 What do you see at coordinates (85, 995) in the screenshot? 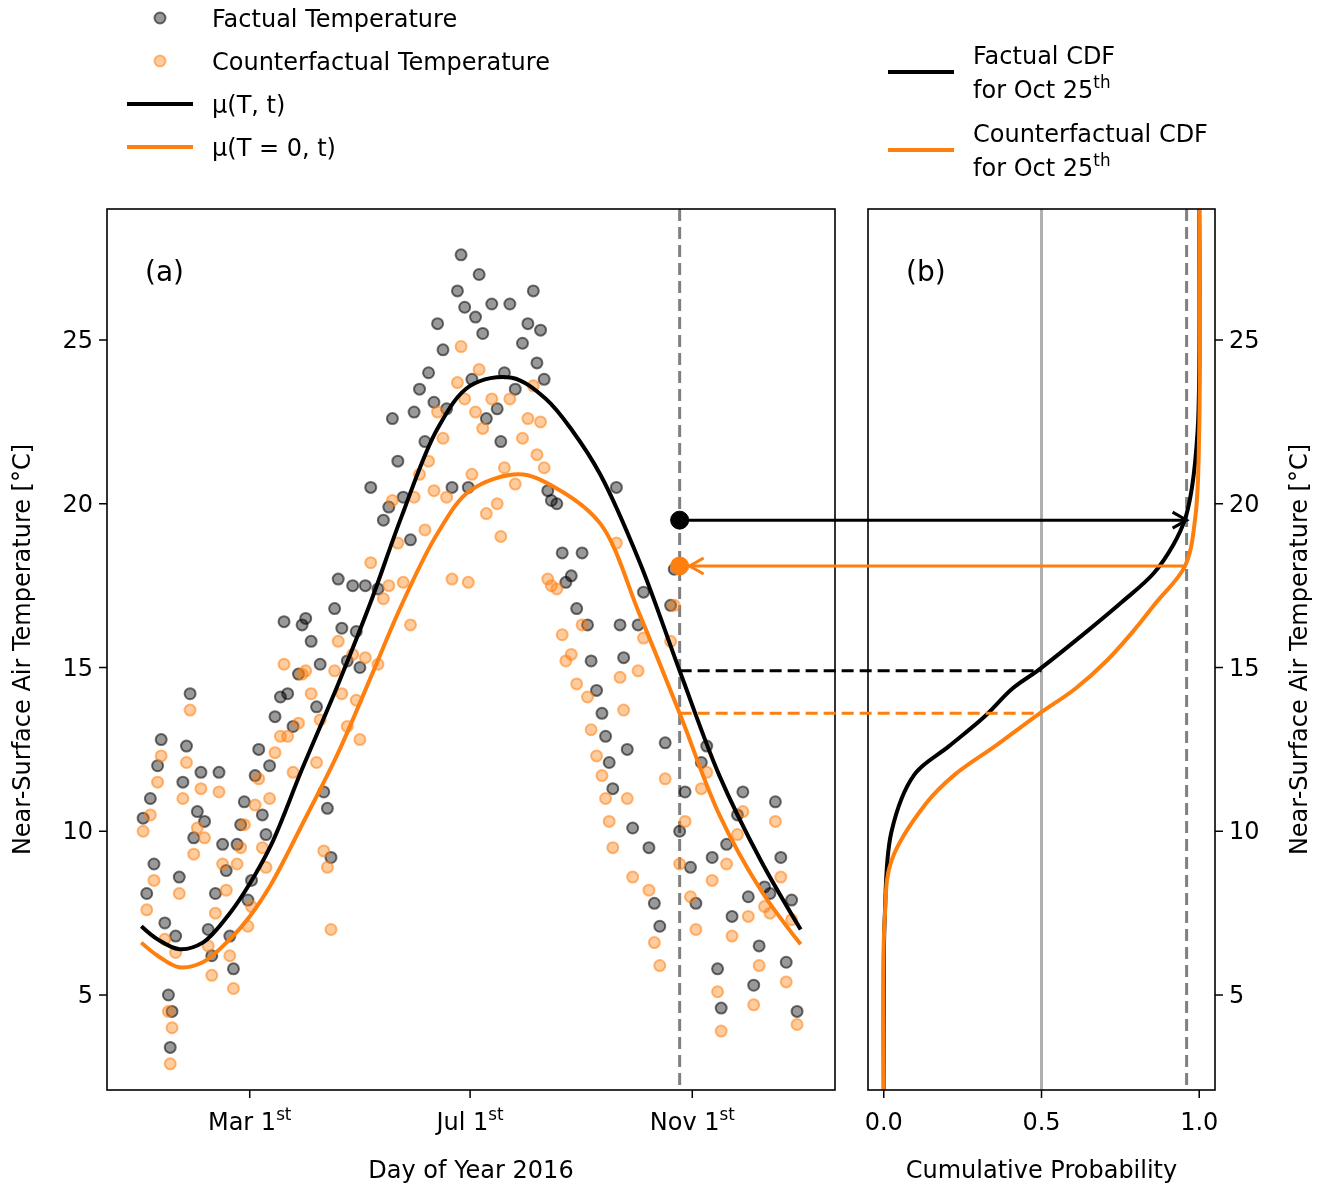
I see `y-tick-label: 5` at bounding box center [85, 995].